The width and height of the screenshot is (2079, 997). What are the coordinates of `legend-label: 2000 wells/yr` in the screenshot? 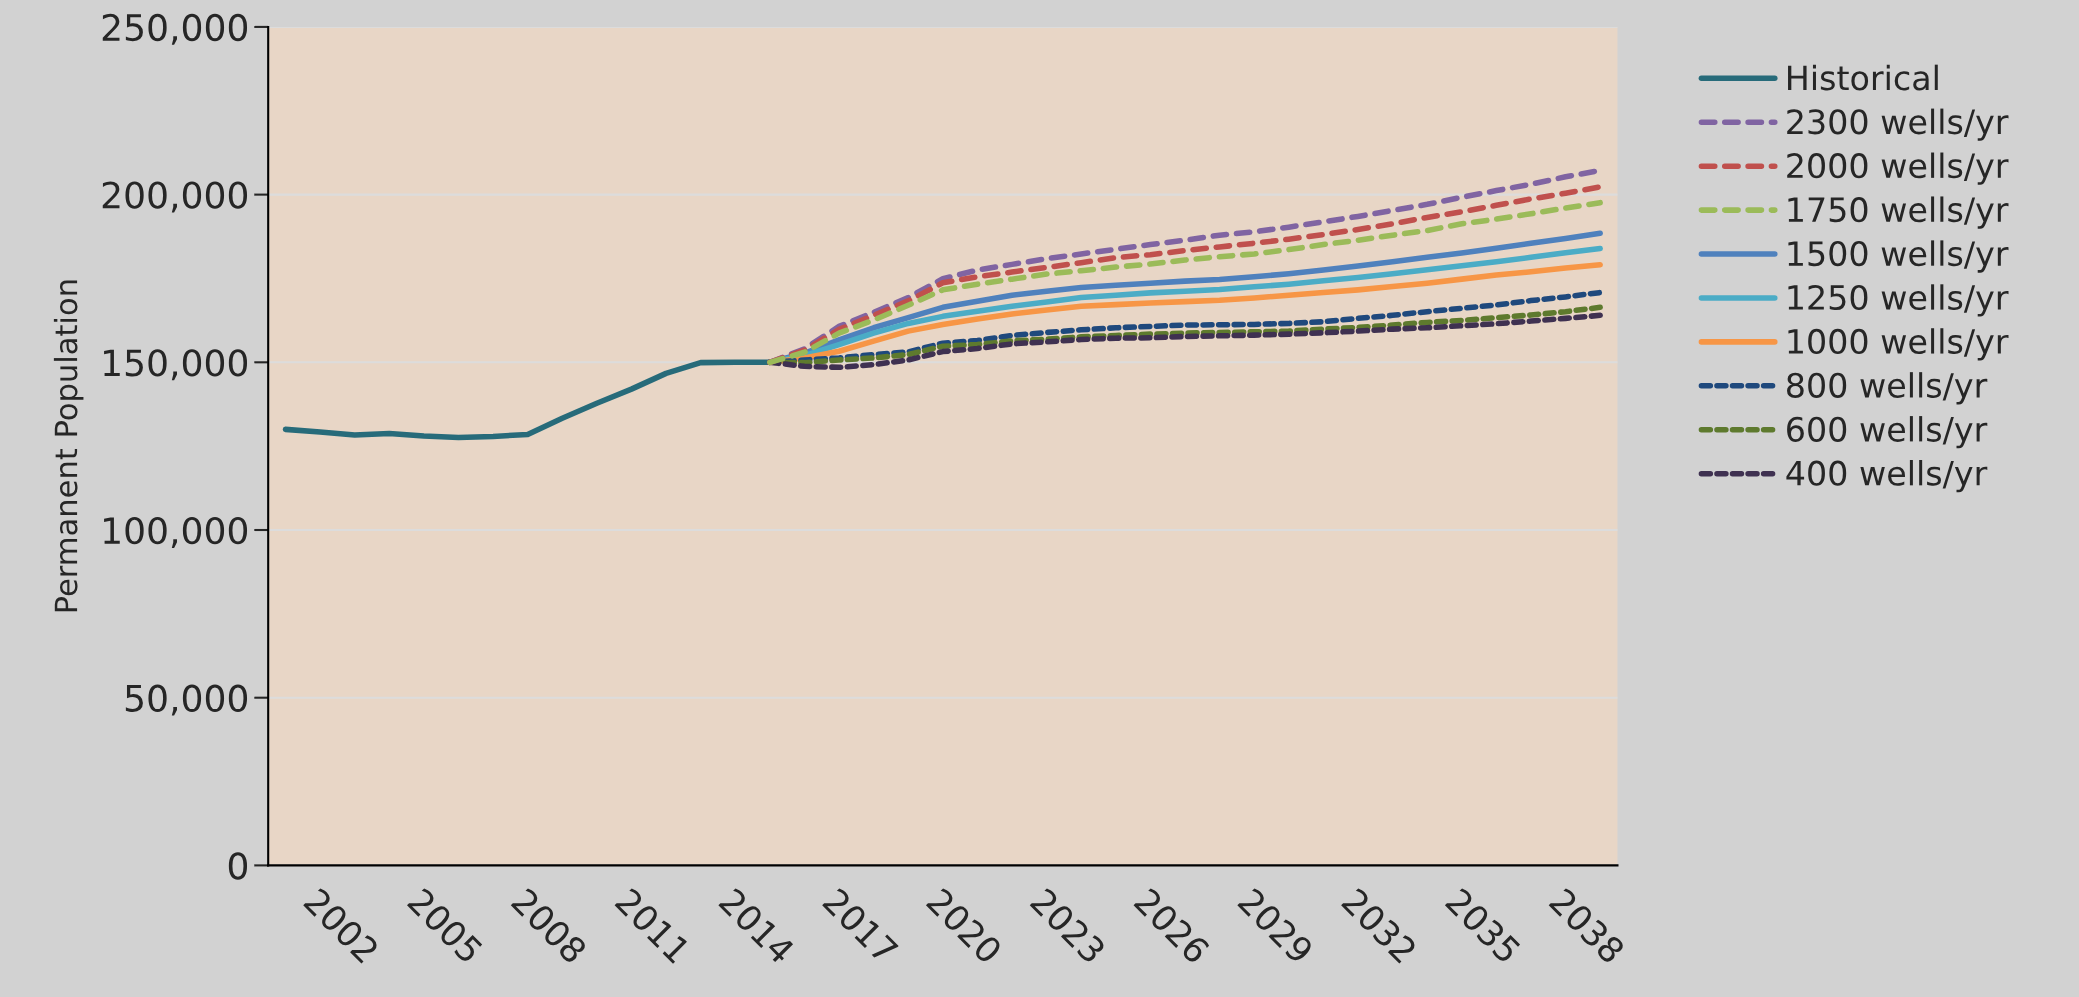 It's located at (1898, 168).